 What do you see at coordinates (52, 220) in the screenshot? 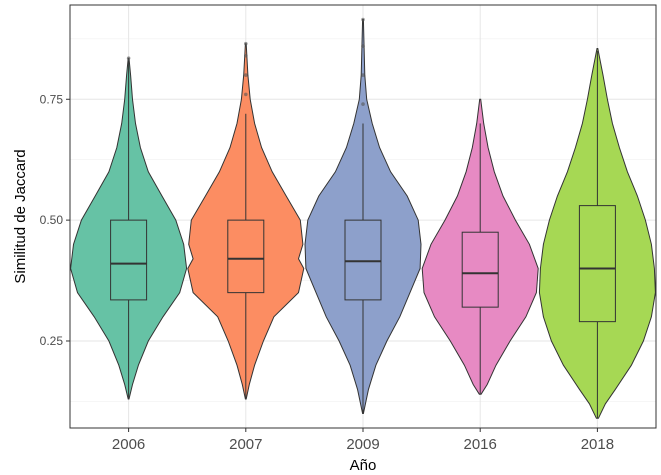
I see `y-tick-label: 0.50` at bounding box center [52, 220].